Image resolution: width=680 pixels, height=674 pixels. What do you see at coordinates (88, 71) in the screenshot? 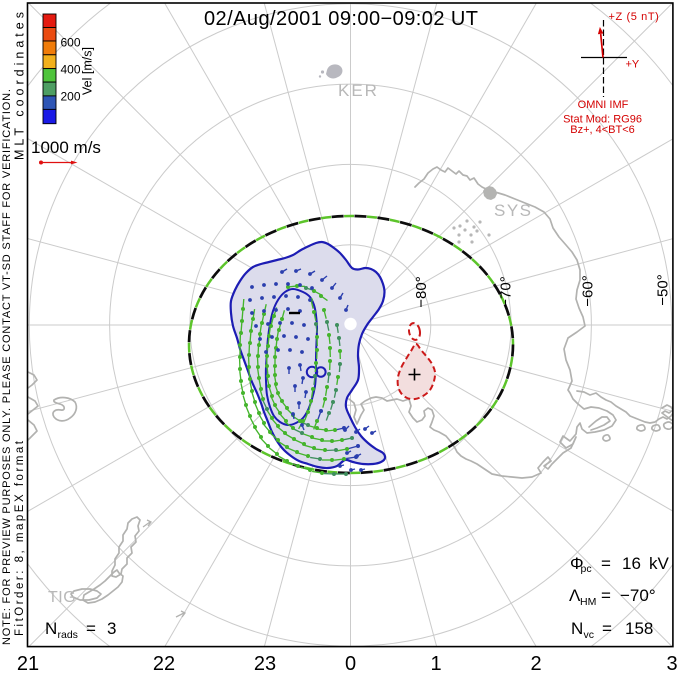
I see `svg-text: Vel [m/s]` at bounding box center [88, 71].